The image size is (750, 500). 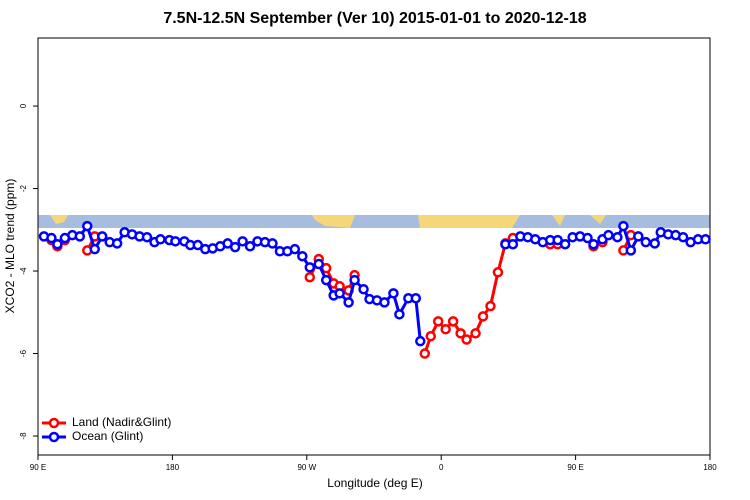 What do you see at coordinates (121, 422) in the screenshot?
I see `legend-label: Land (Nadir&Glint)` at bounding box center [121, 422].